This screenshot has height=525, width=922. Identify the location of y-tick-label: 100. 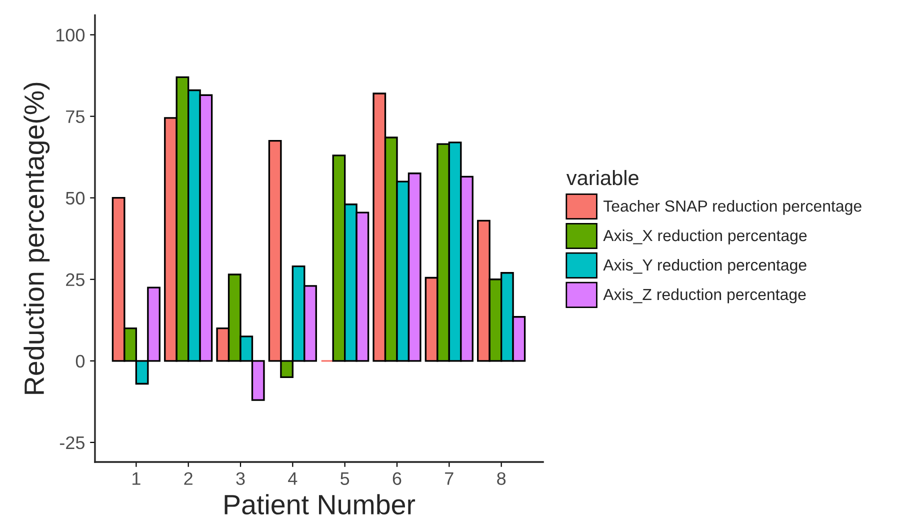
(70, 35).